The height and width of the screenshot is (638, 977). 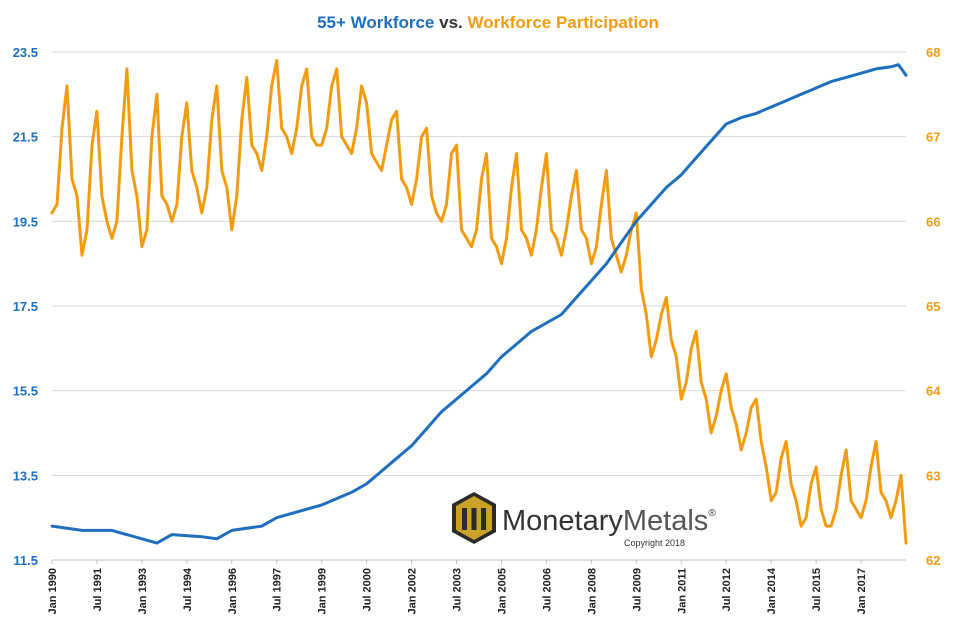 What do you see at coordinates (547, 589) in the screenshot?
I see `x-tick-label: Jul 2006` at bounding box center [547, 589].